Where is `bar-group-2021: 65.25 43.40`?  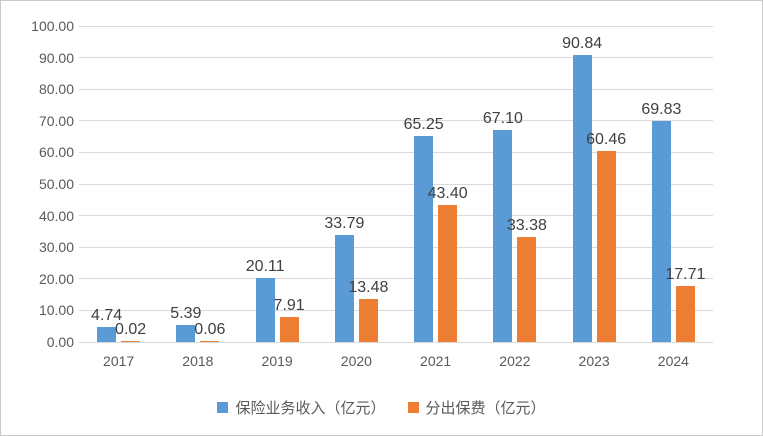 bar-group-2021: 65.25 43.40 is located at coordinates (435, 184).